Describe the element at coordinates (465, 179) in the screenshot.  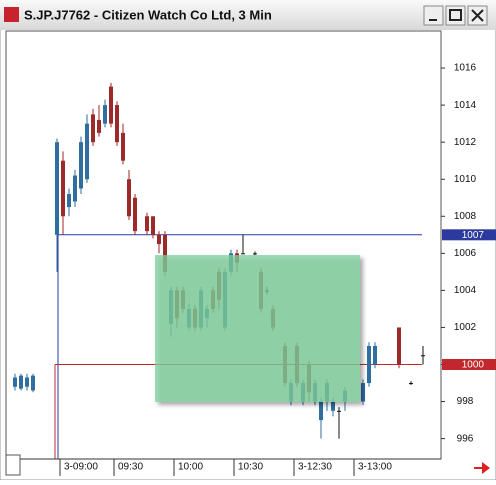
I see `y-tick-label: 1010` at that location.